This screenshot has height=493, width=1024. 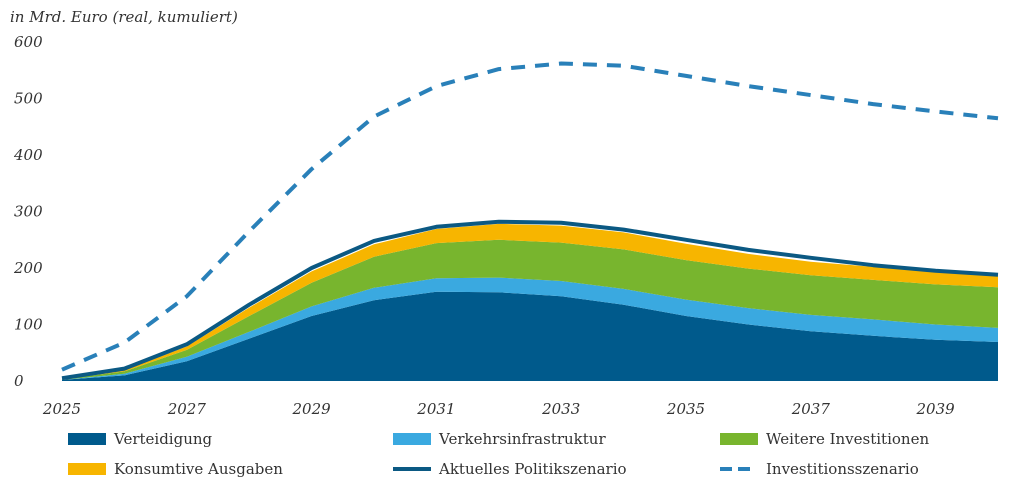 I want to click on x-tick-label: 2027, so click(x=187, y=409).